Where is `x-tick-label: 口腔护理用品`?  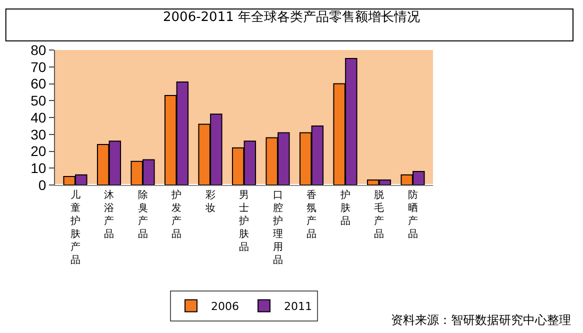
x-tick-label: 口腔护理用品 is located at coordinates (277, 228).